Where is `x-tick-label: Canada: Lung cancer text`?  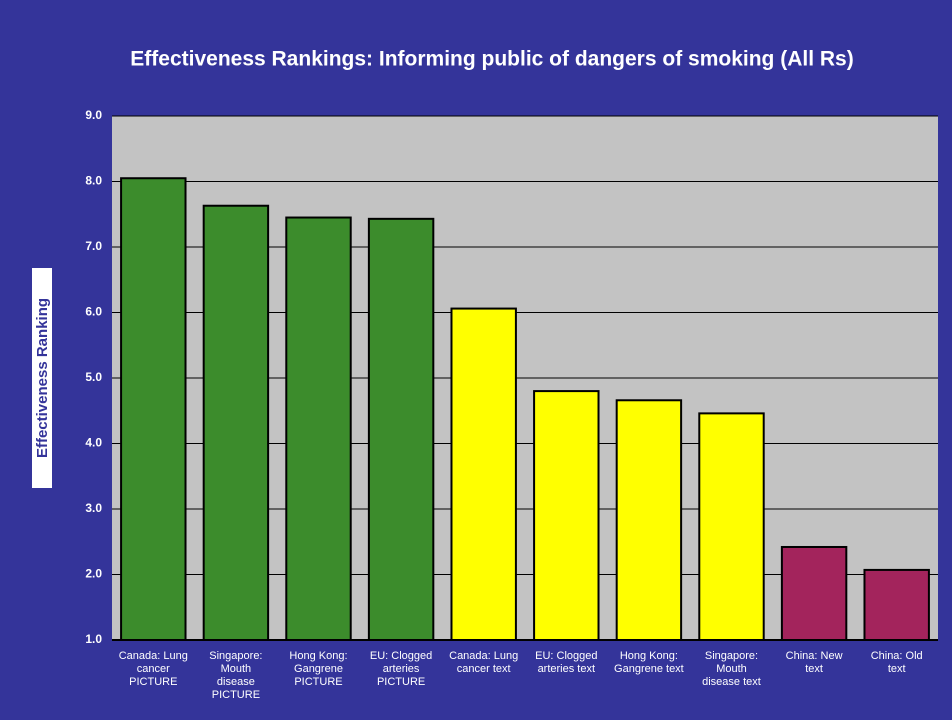
x-tick-label: Canada: Lung cancer text is located at coordinates (484, 662).